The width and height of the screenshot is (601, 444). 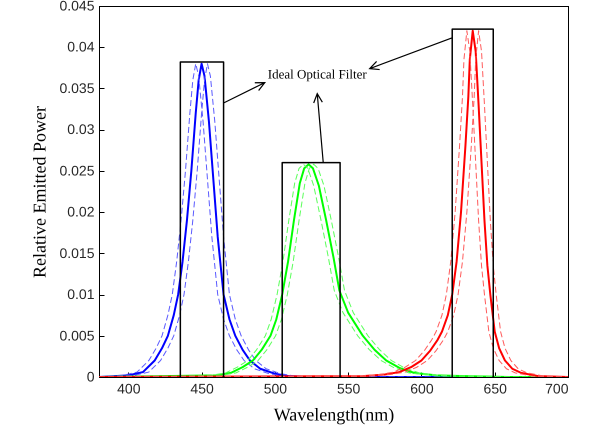 What do you see at coordinates (334, 414) in the screenshot?
I see `x-axis-title: Wavelength(nm)` at bounding box center [334, 414].